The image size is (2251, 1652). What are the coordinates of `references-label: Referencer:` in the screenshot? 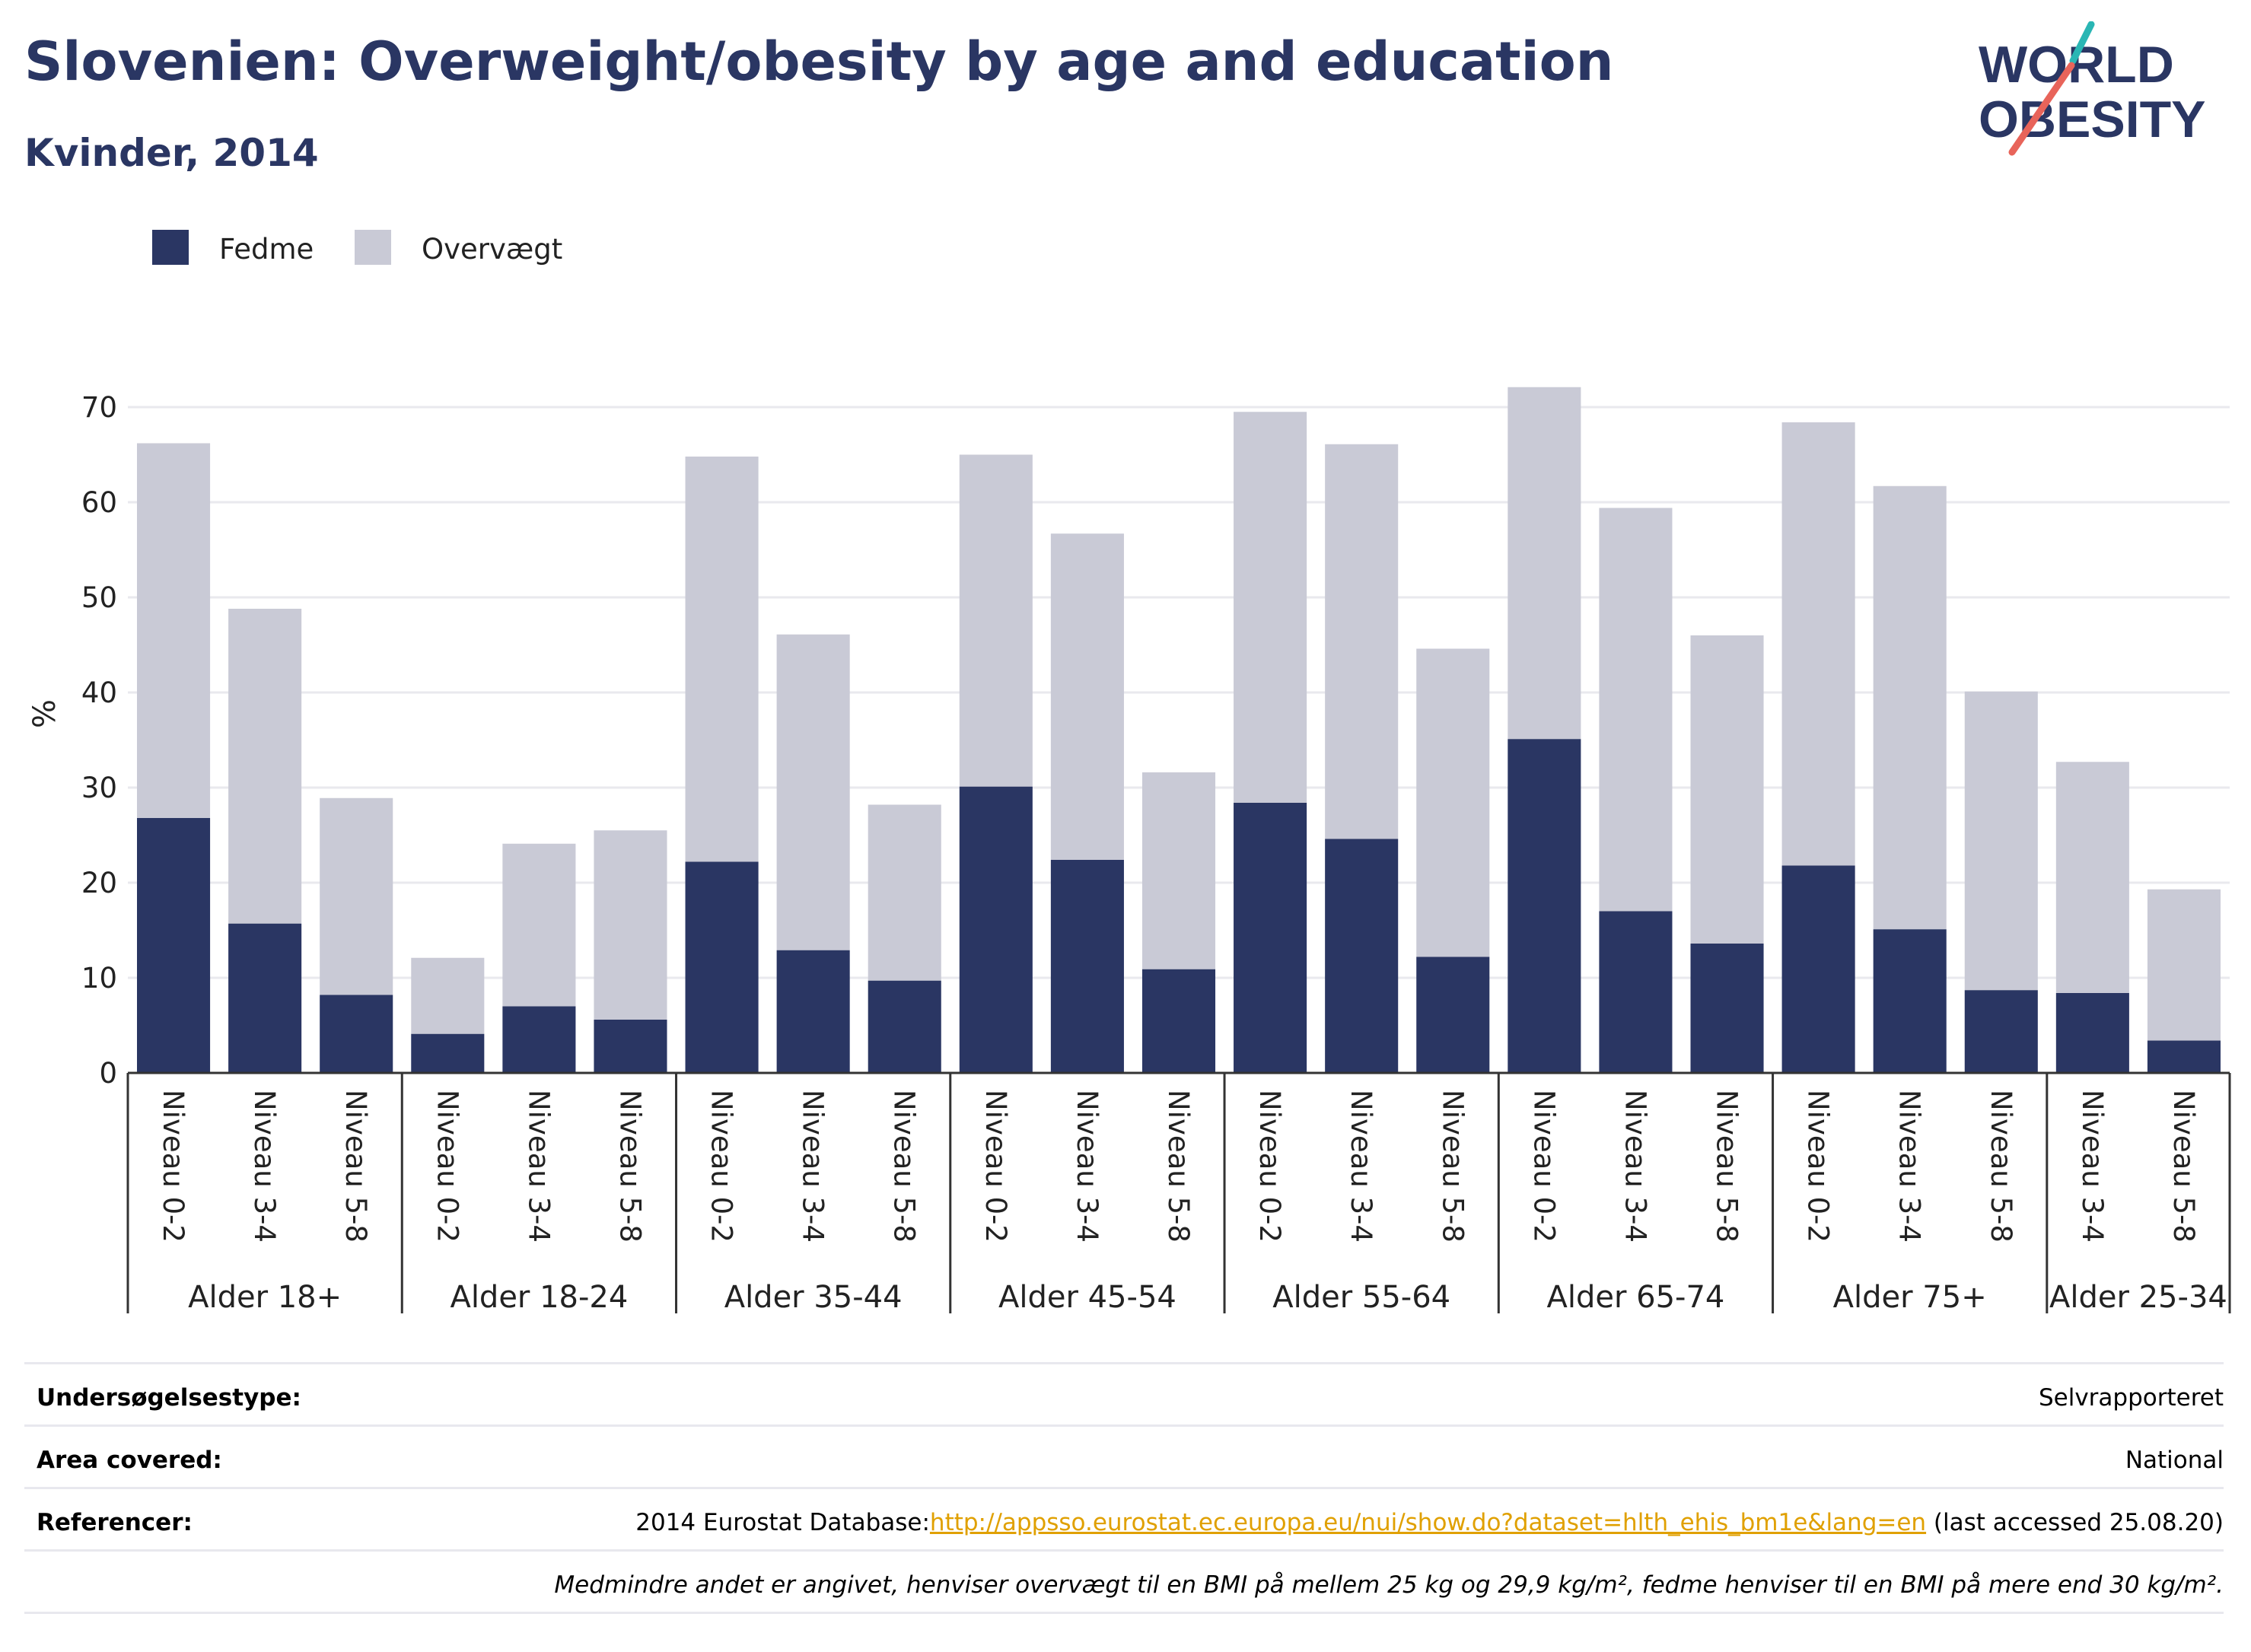 It's located at (115, 1522).